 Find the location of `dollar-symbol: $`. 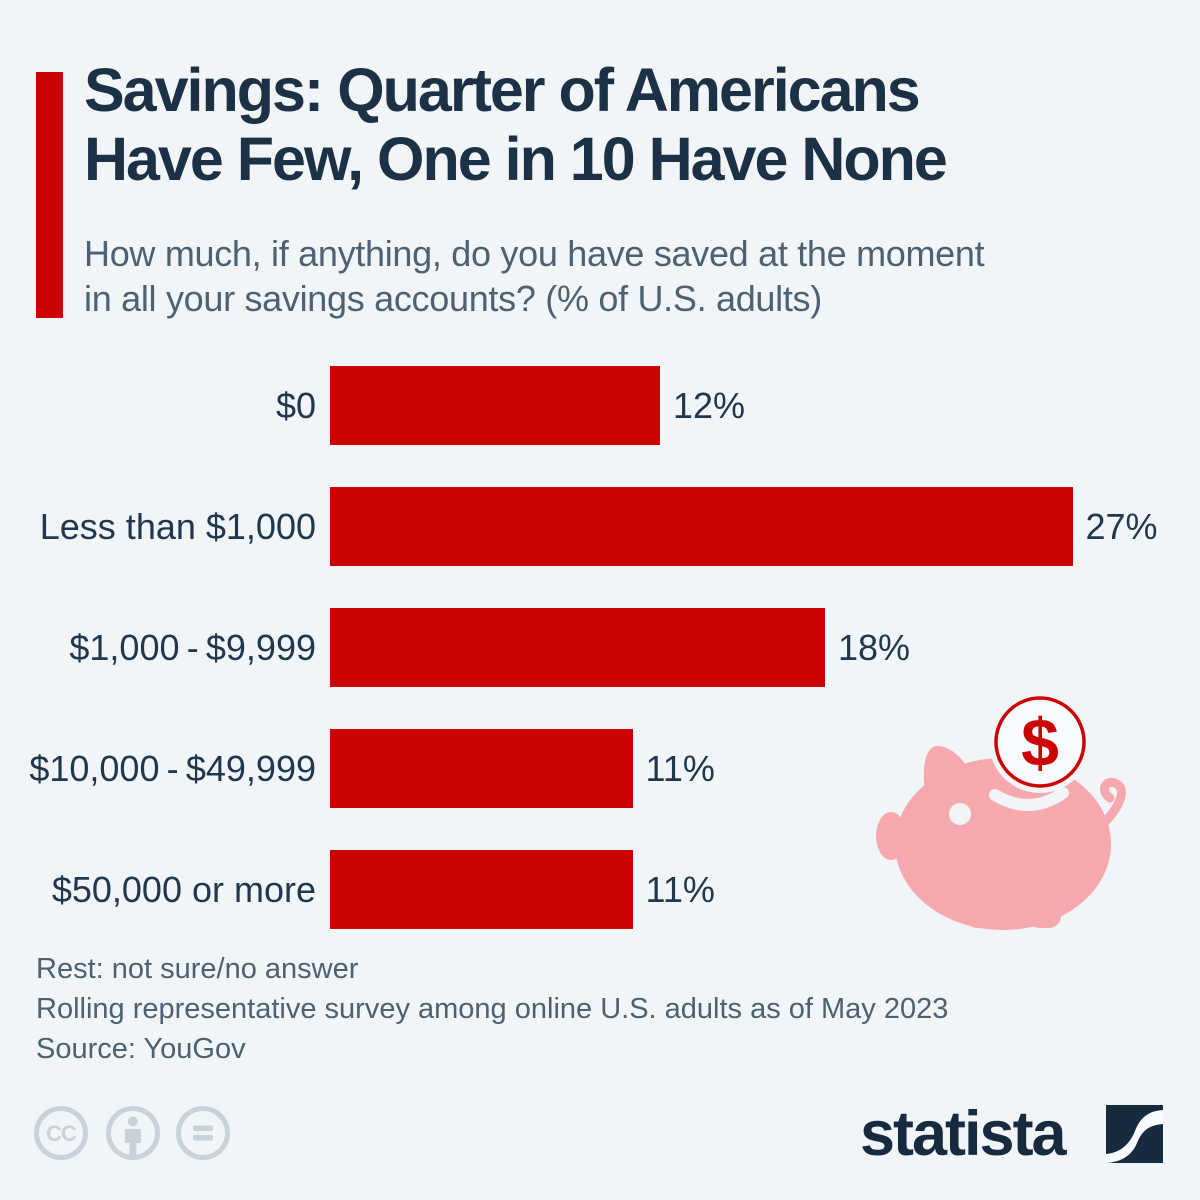

dollar-symbol: $ is located at coordinates (1040, 743).